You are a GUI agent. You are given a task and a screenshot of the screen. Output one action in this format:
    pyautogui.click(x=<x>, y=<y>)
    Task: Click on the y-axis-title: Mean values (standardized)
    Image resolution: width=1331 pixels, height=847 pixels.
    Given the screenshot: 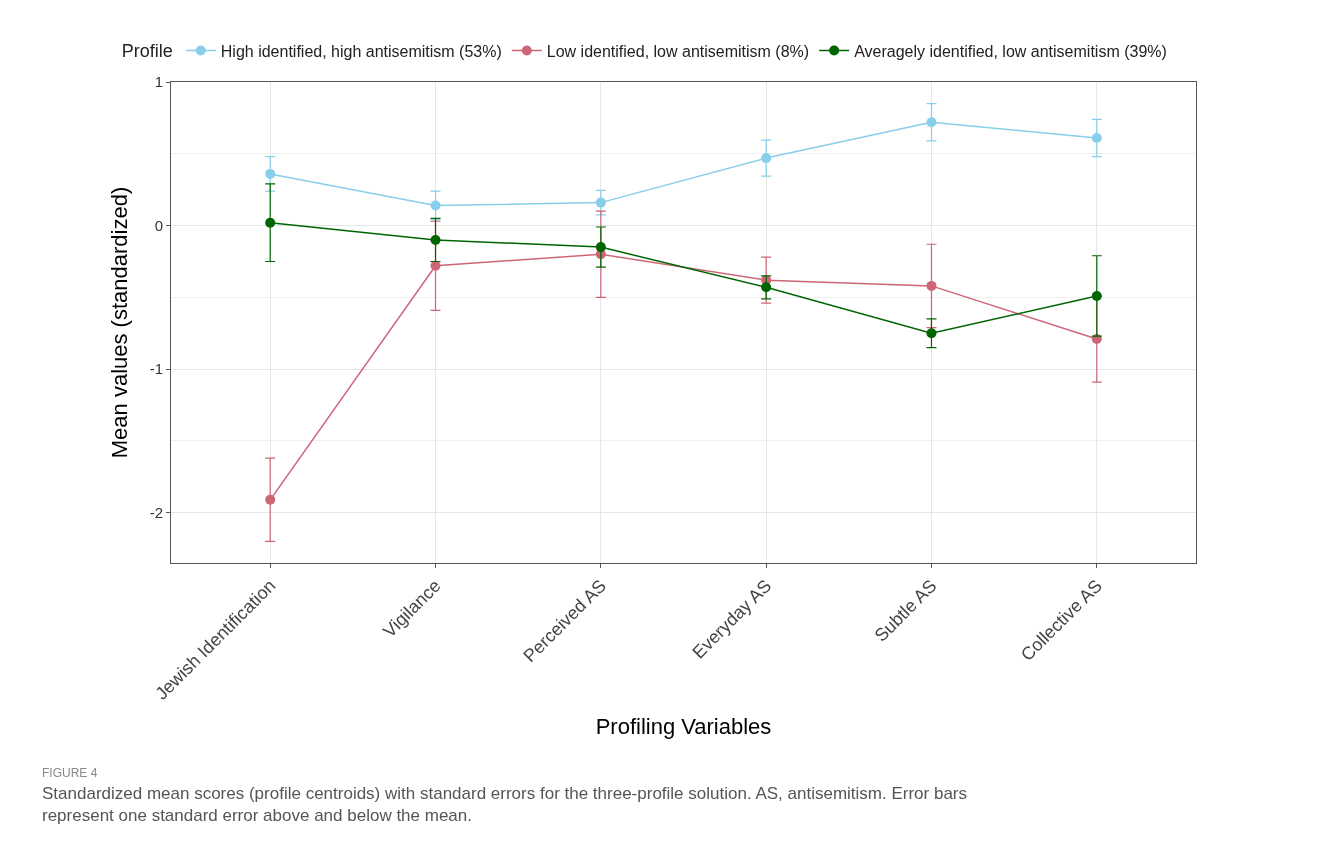 What is the action you would take?
    pyautogui.click(x=120, y=322)
    